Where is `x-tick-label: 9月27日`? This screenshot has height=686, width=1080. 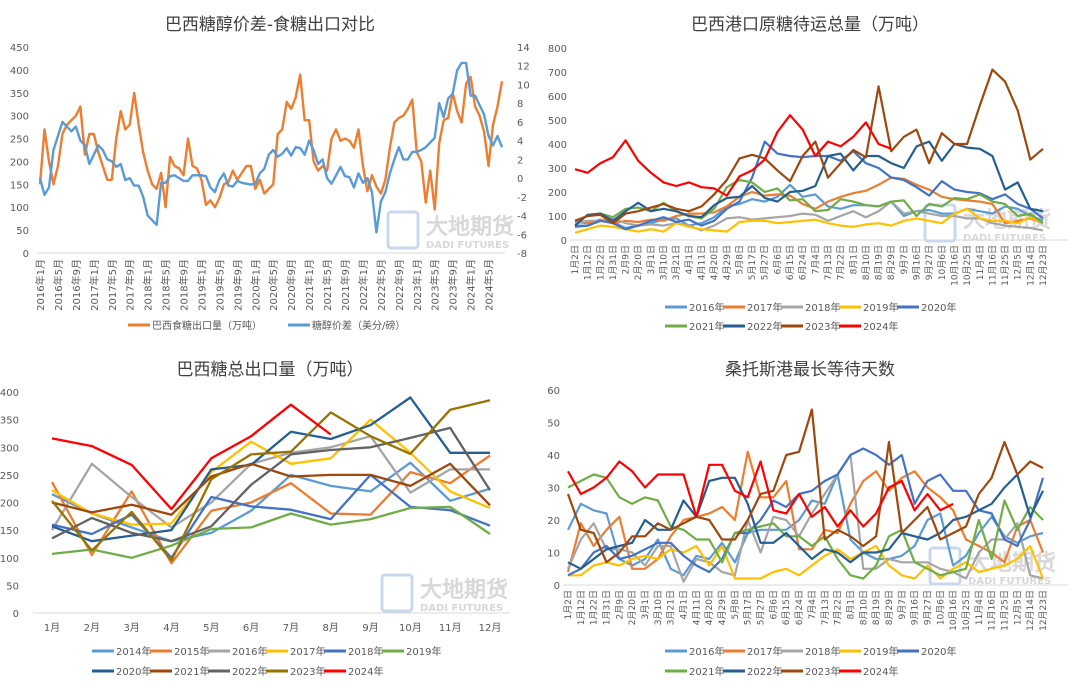 x-tick-label: 9月27日 is located at coordinates (929, 262).